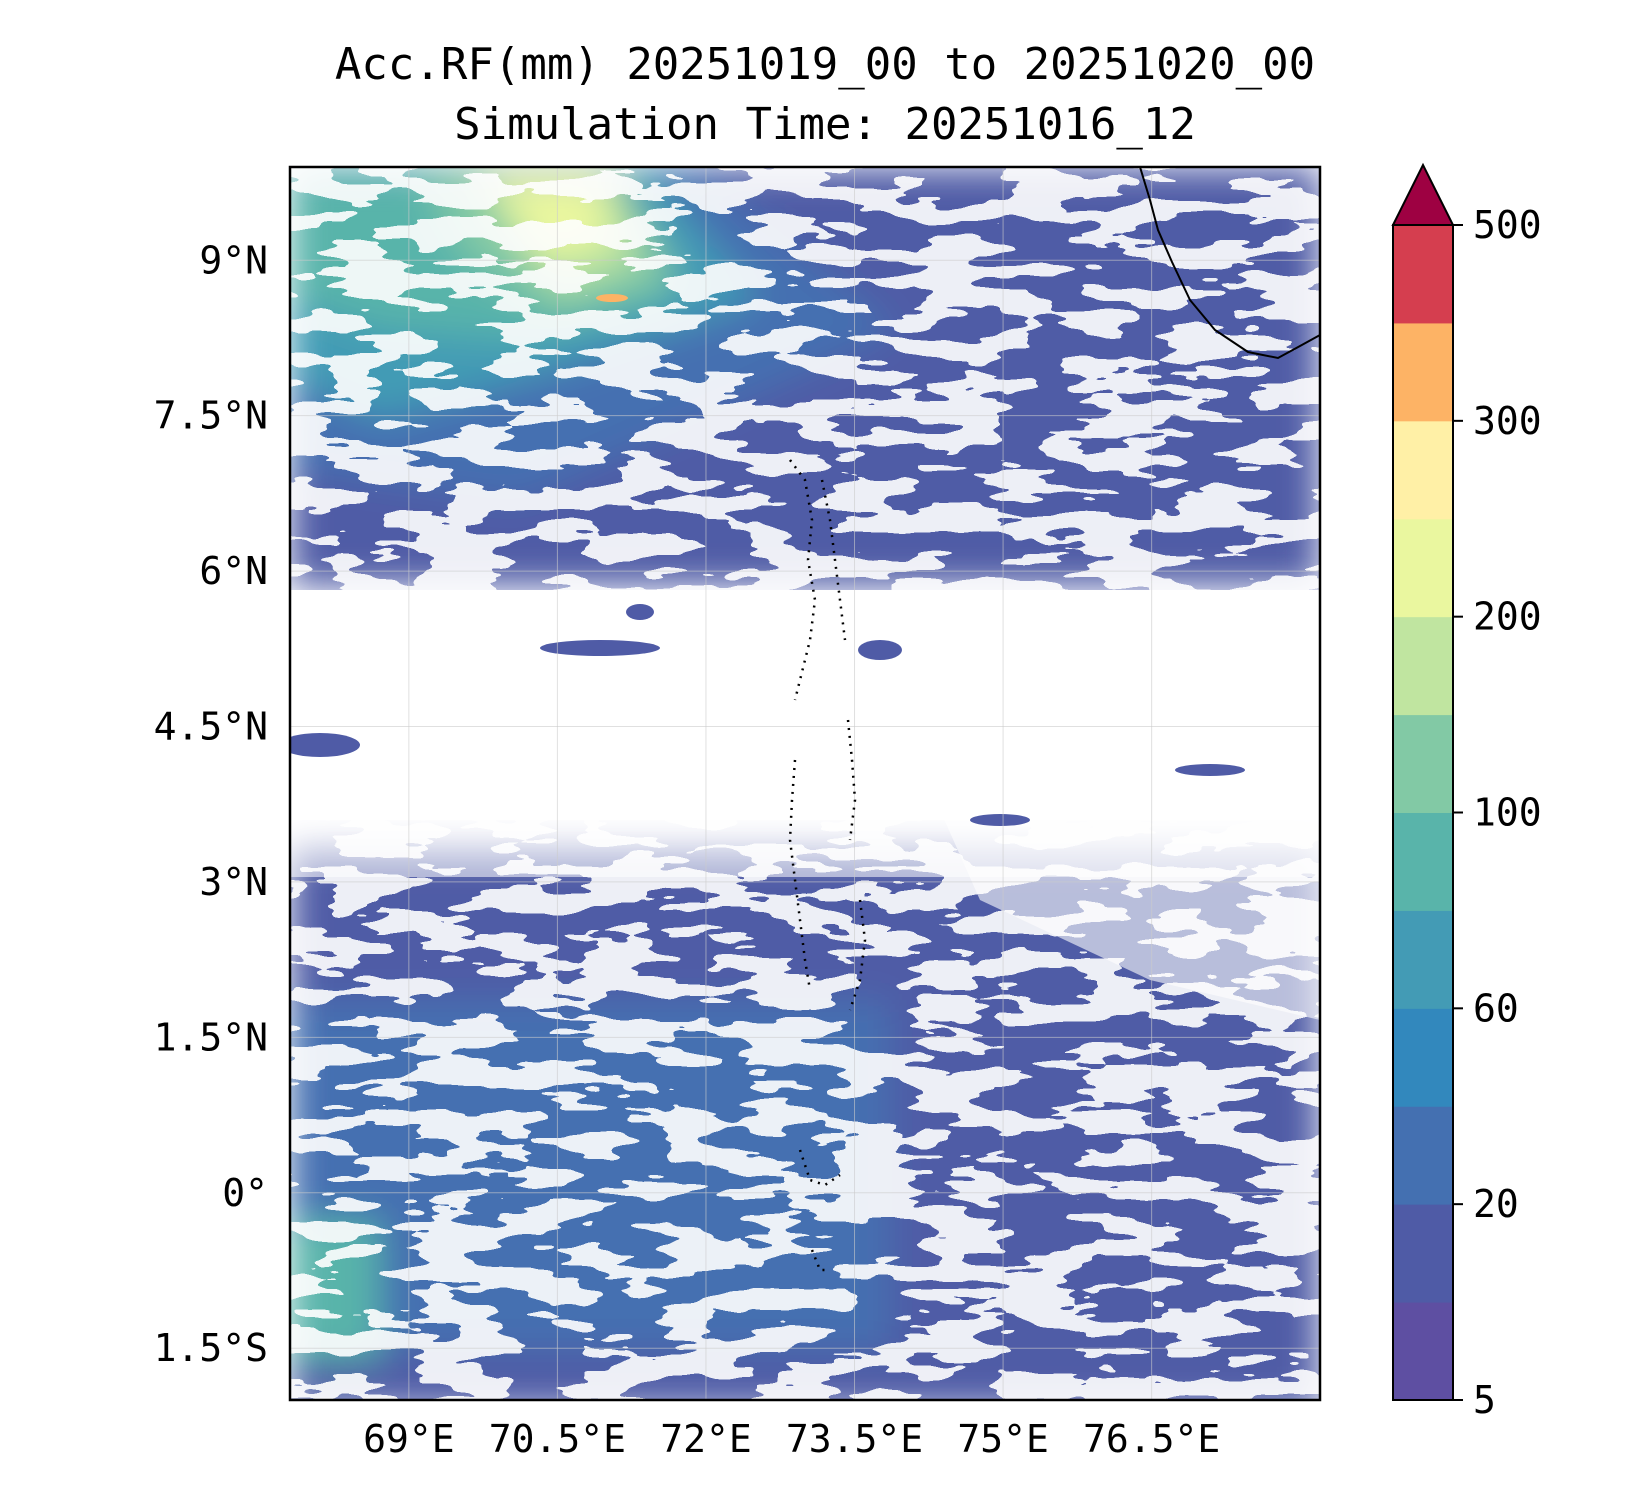 This screenshot has height=1500, width=1650. Describe the element at coordinates (557, 1439) in the screenshot. I see `lon-tick-label: 70.5°E` at that location.